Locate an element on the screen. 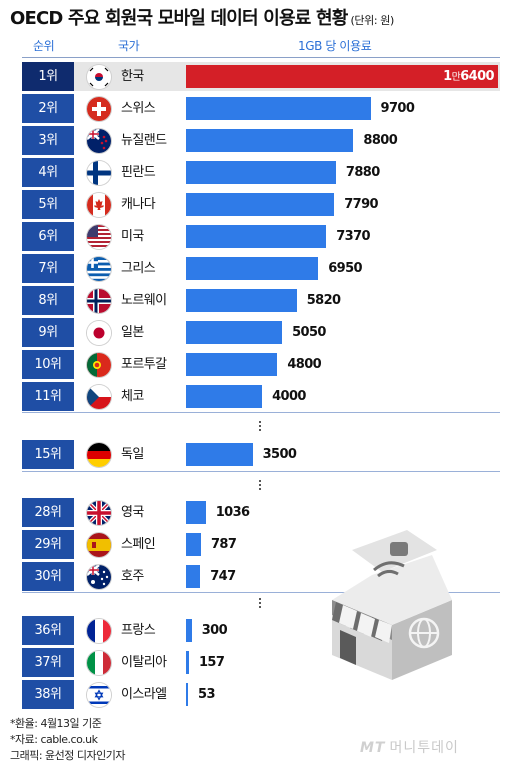 The width and height of the screenshot is (520, 775). bar-row: 6위 미국 7370 is located at coordinates (261, 236).